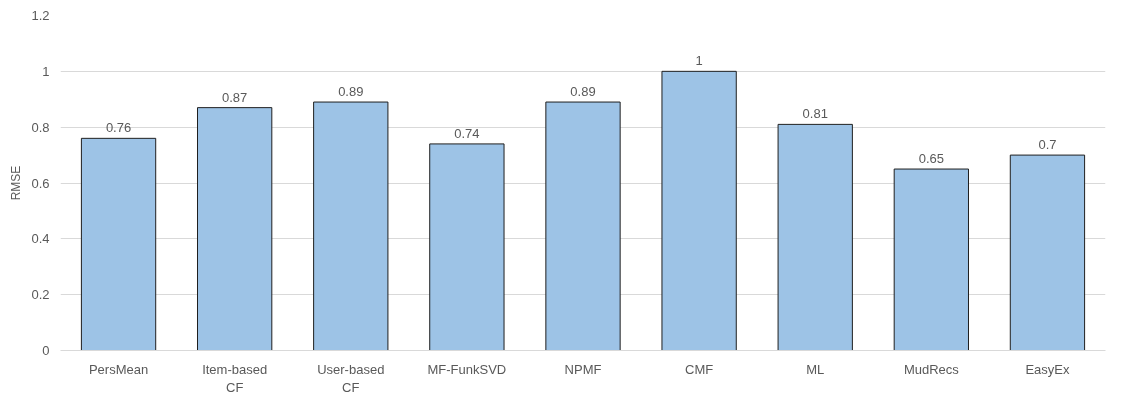  What do you see at coordinates (40, 239) in the screenshot?
I see `y-tick-label: 0.4` at bounding box center [40, 239].